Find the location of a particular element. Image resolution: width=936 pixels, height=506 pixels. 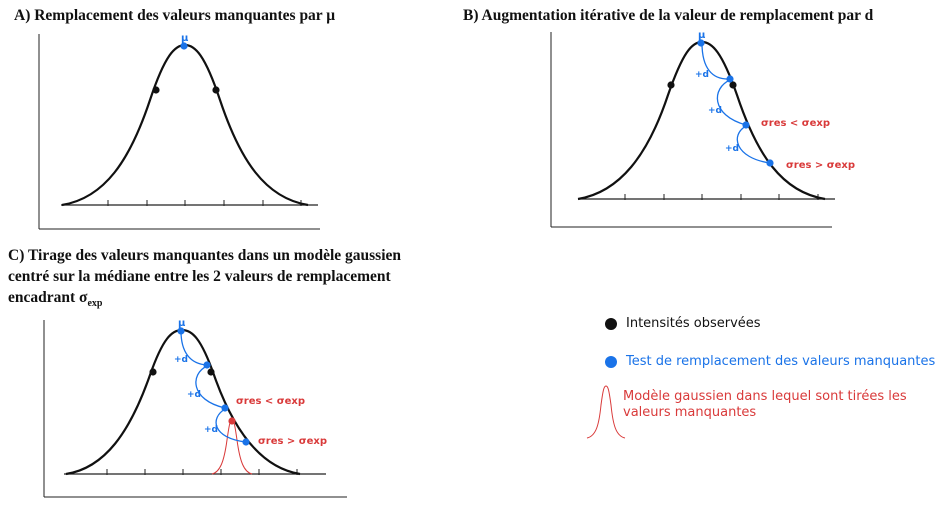

panel-b-ticks is located at coordinates (721, 197).